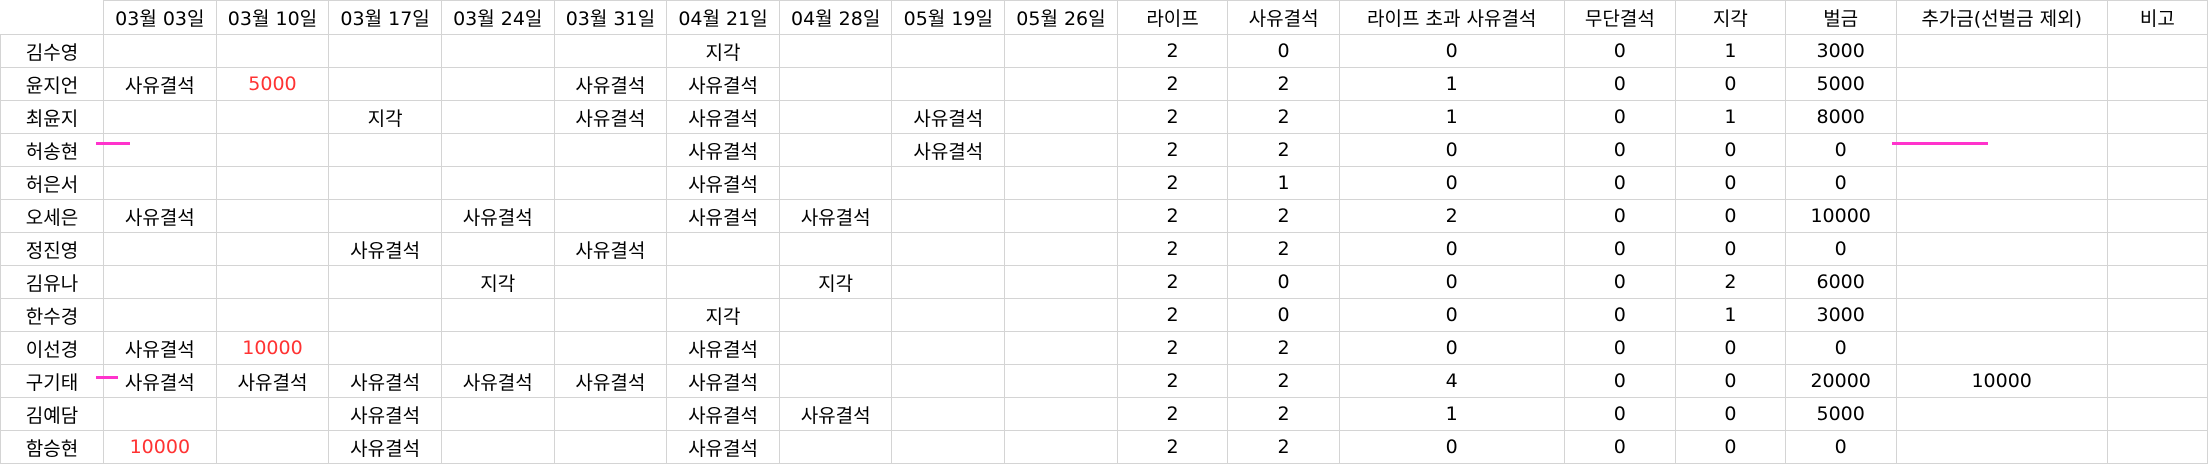  Describe the element at coordinates (385, 117) in the screenshot. I see `table-cell: 지각` at that location.